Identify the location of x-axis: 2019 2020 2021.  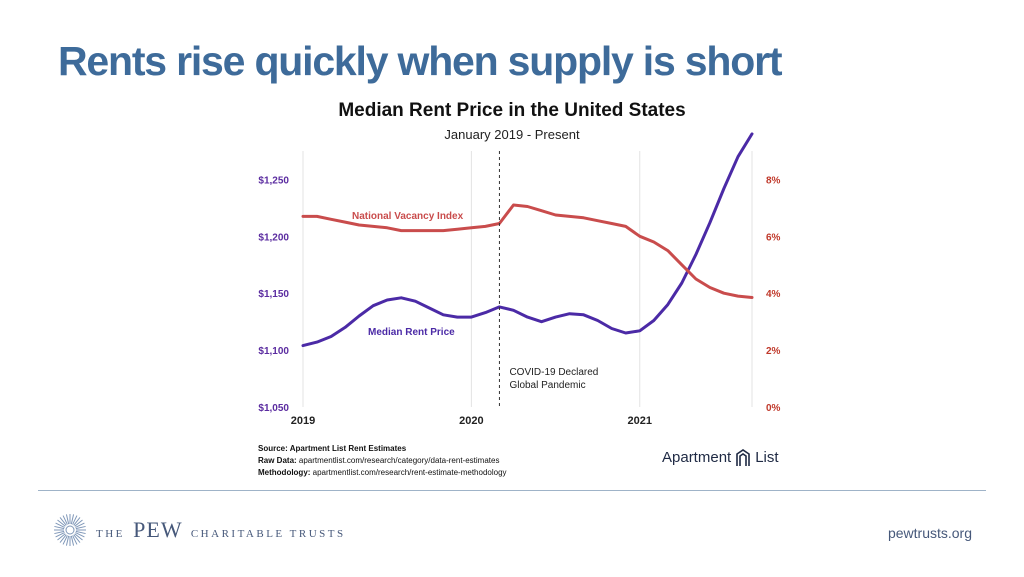
(471, 421).